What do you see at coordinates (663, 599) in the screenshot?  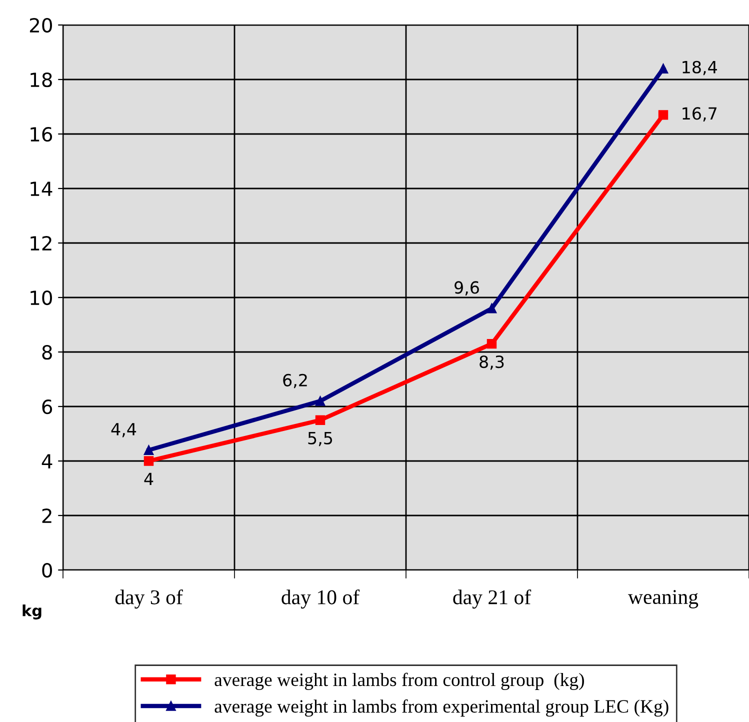 I see `x-tick-label: weaning` at bounding box center [663, 599].